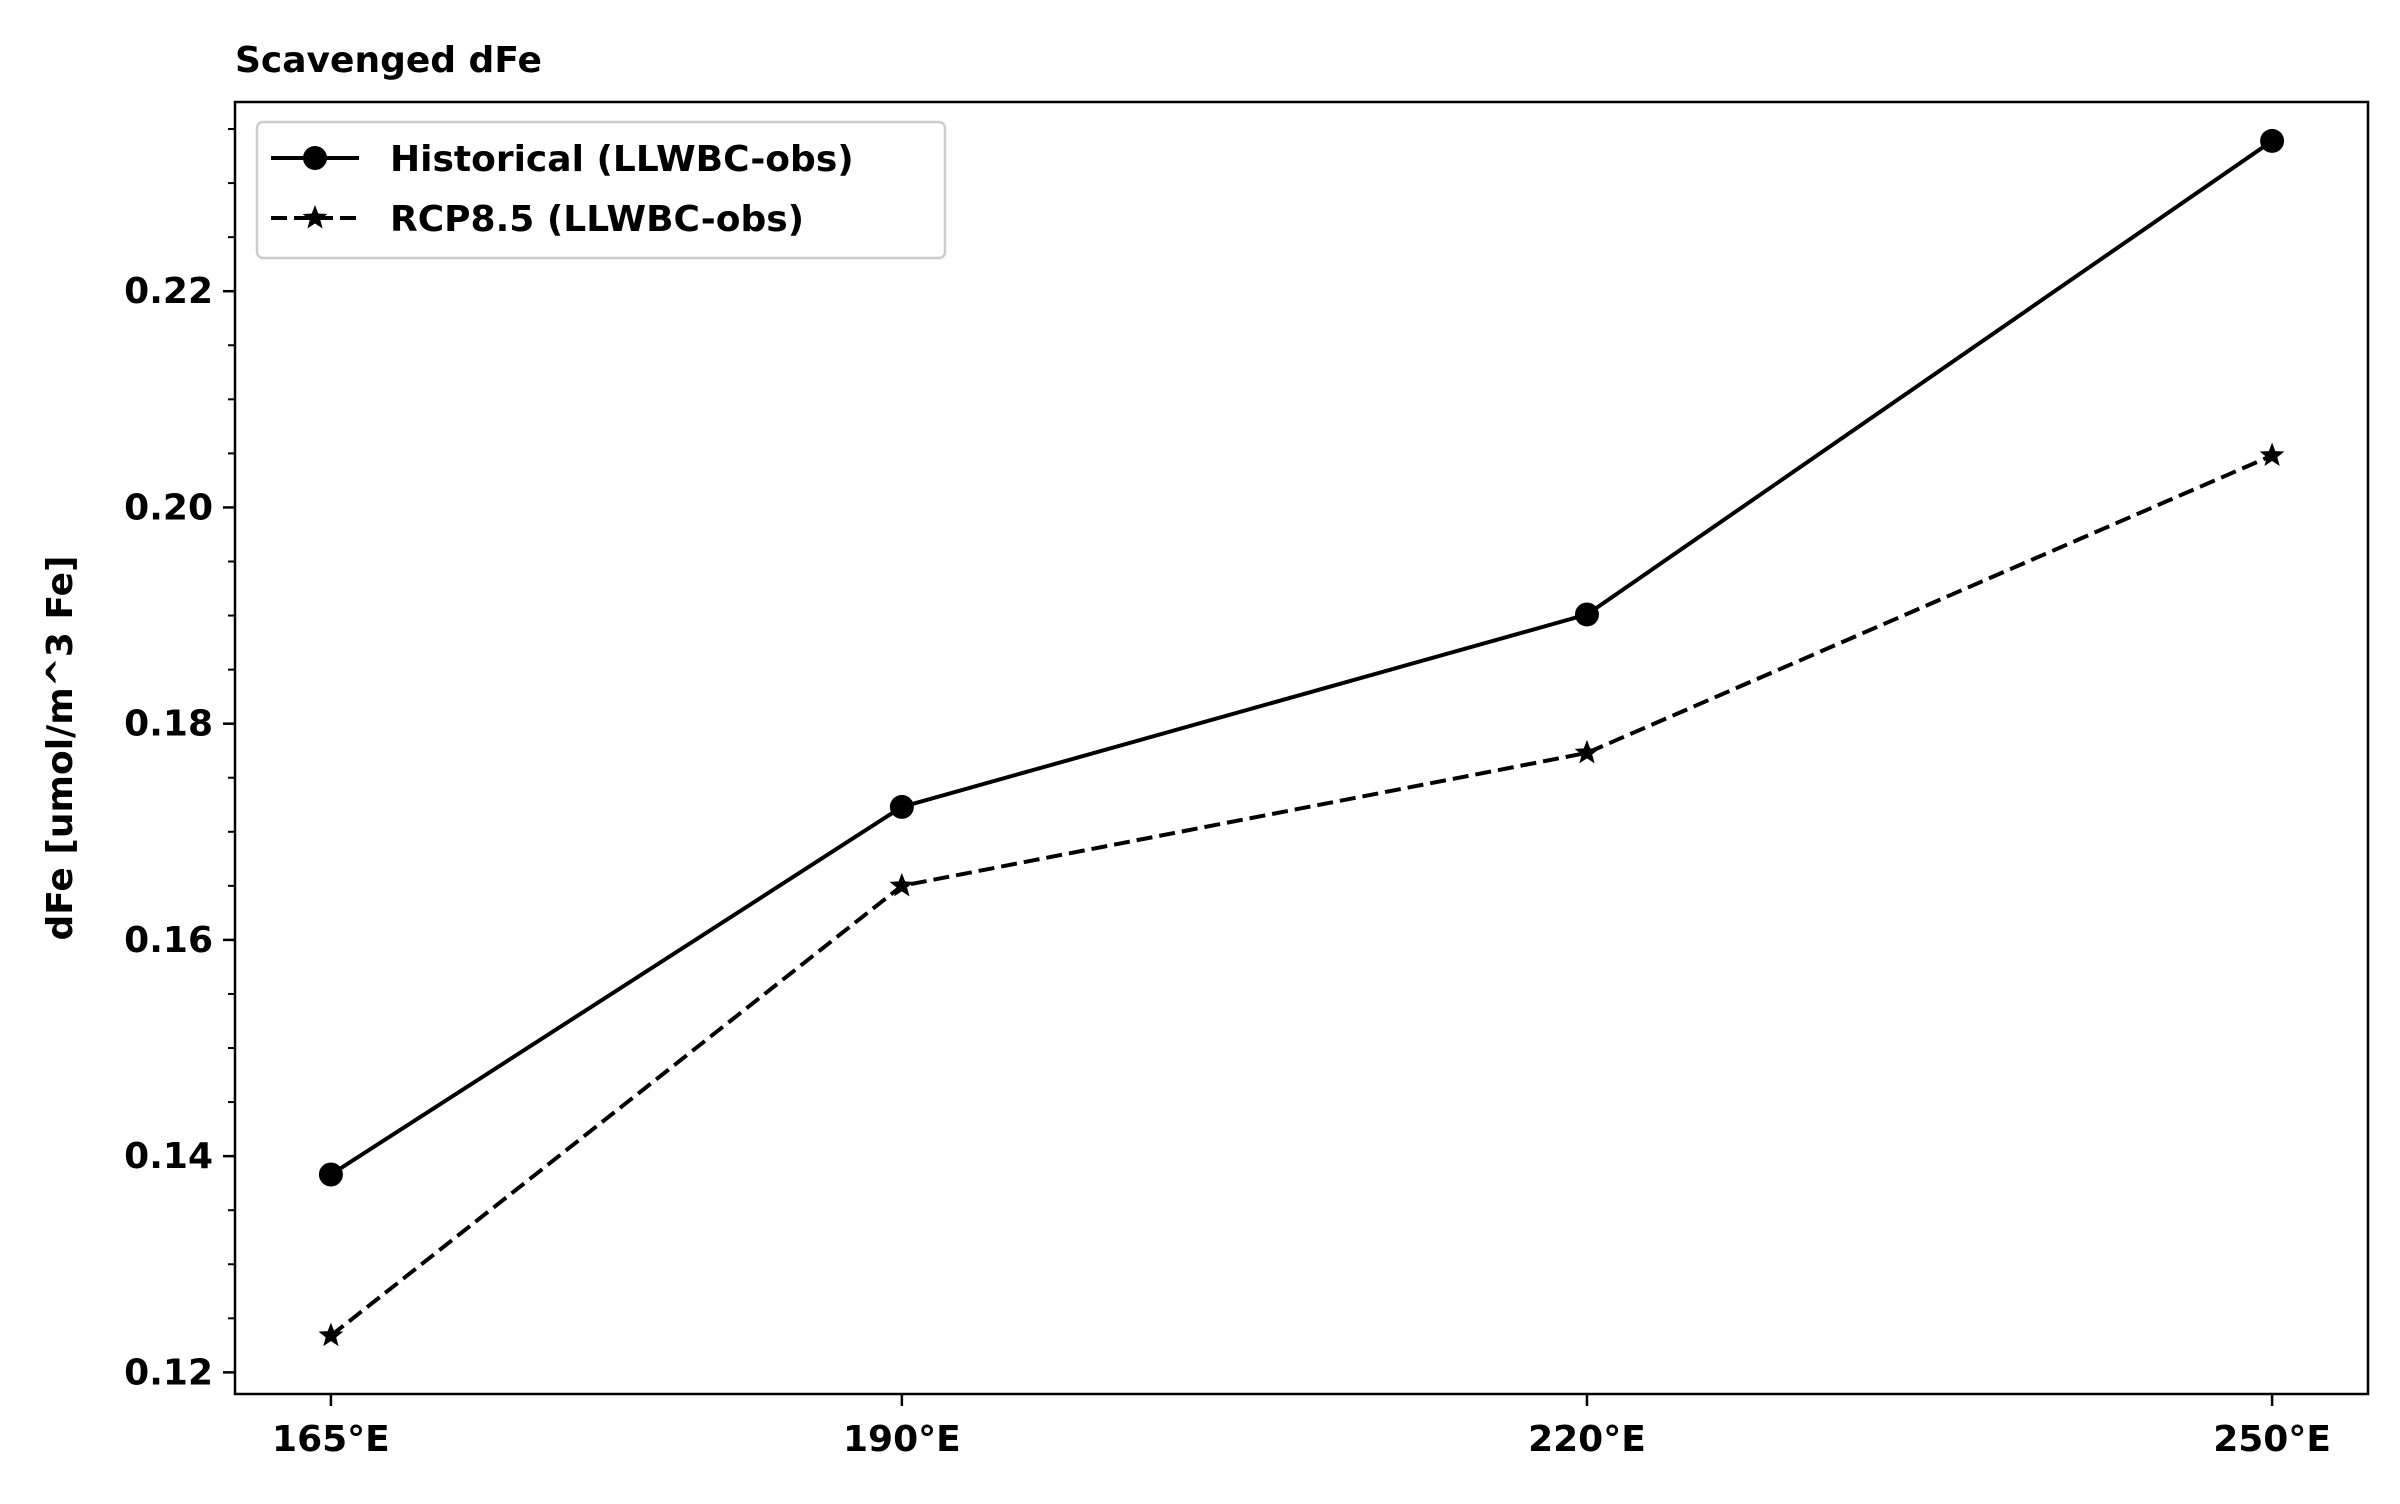  What do you see at coordinates (168, 507) in the screenshot?
I see `y-tick-label: 0.20` at bounding box center [168, 507].